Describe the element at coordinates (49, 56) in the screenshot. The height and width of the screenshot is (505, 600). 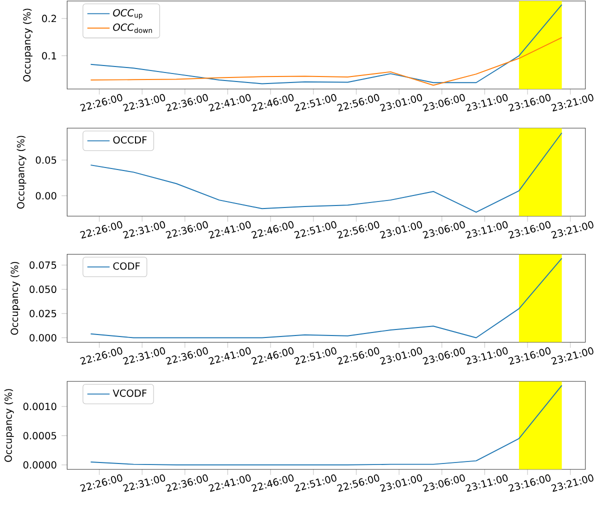
I see `y-tick-label: 0.1` at that location.